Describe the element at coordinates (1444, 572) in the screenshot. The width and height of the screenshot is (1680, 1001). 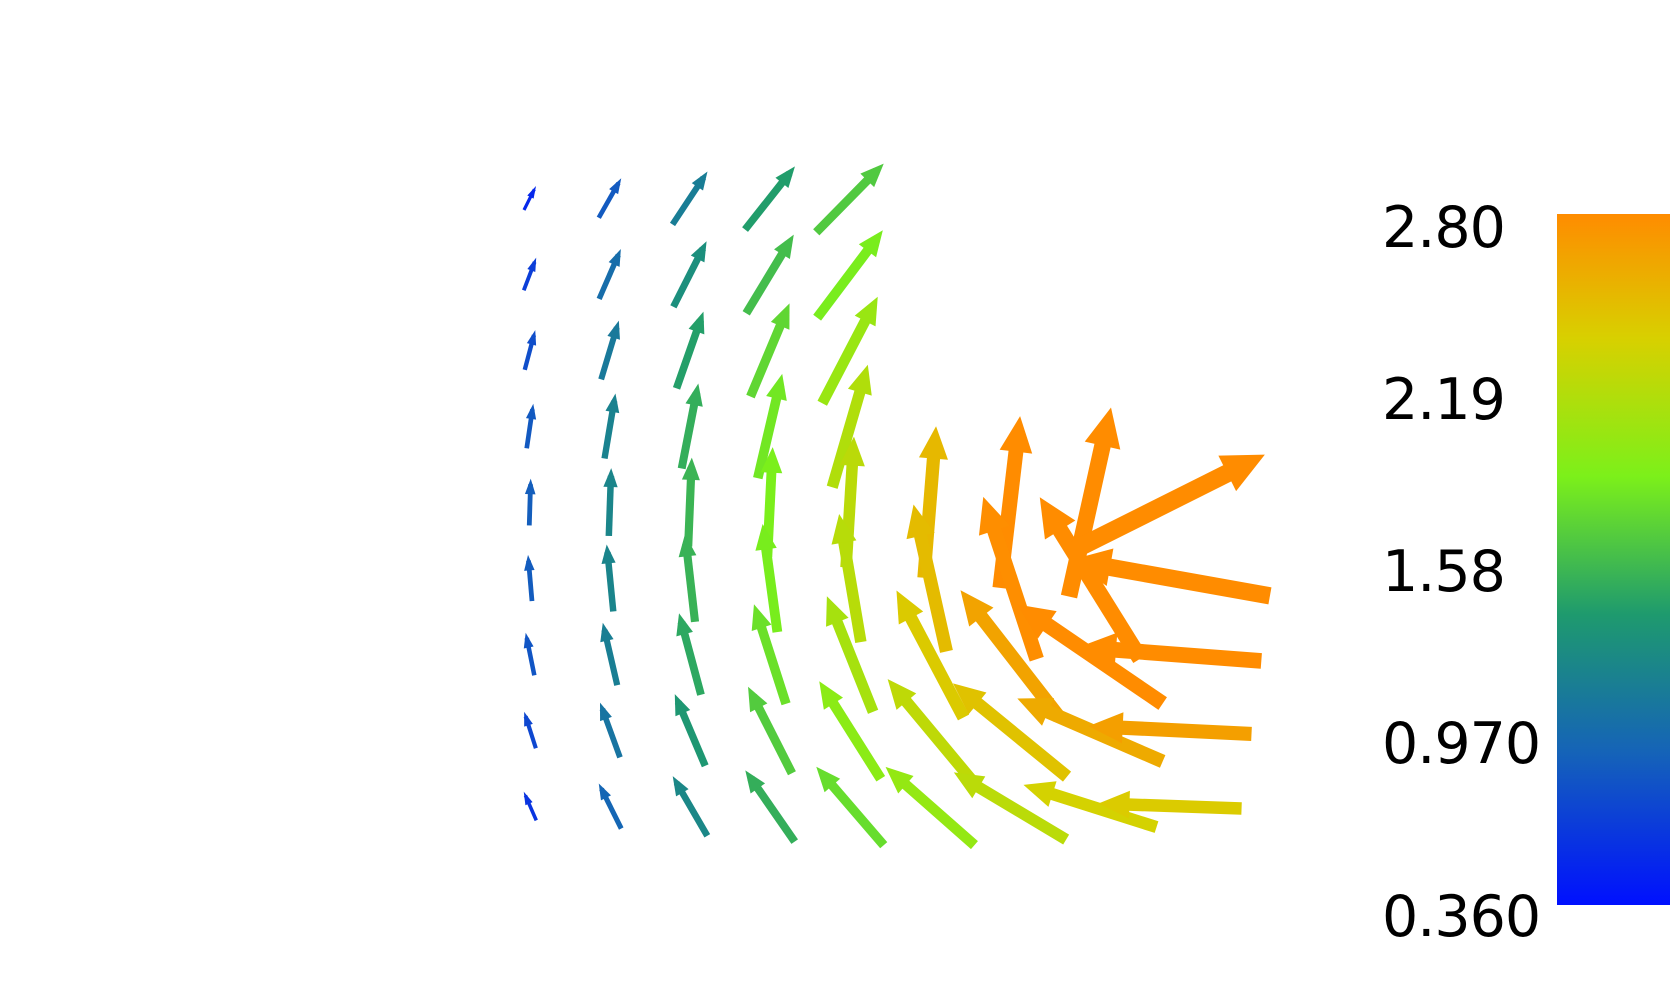
I see `colorbar-tick-label: 1.58` at that location.